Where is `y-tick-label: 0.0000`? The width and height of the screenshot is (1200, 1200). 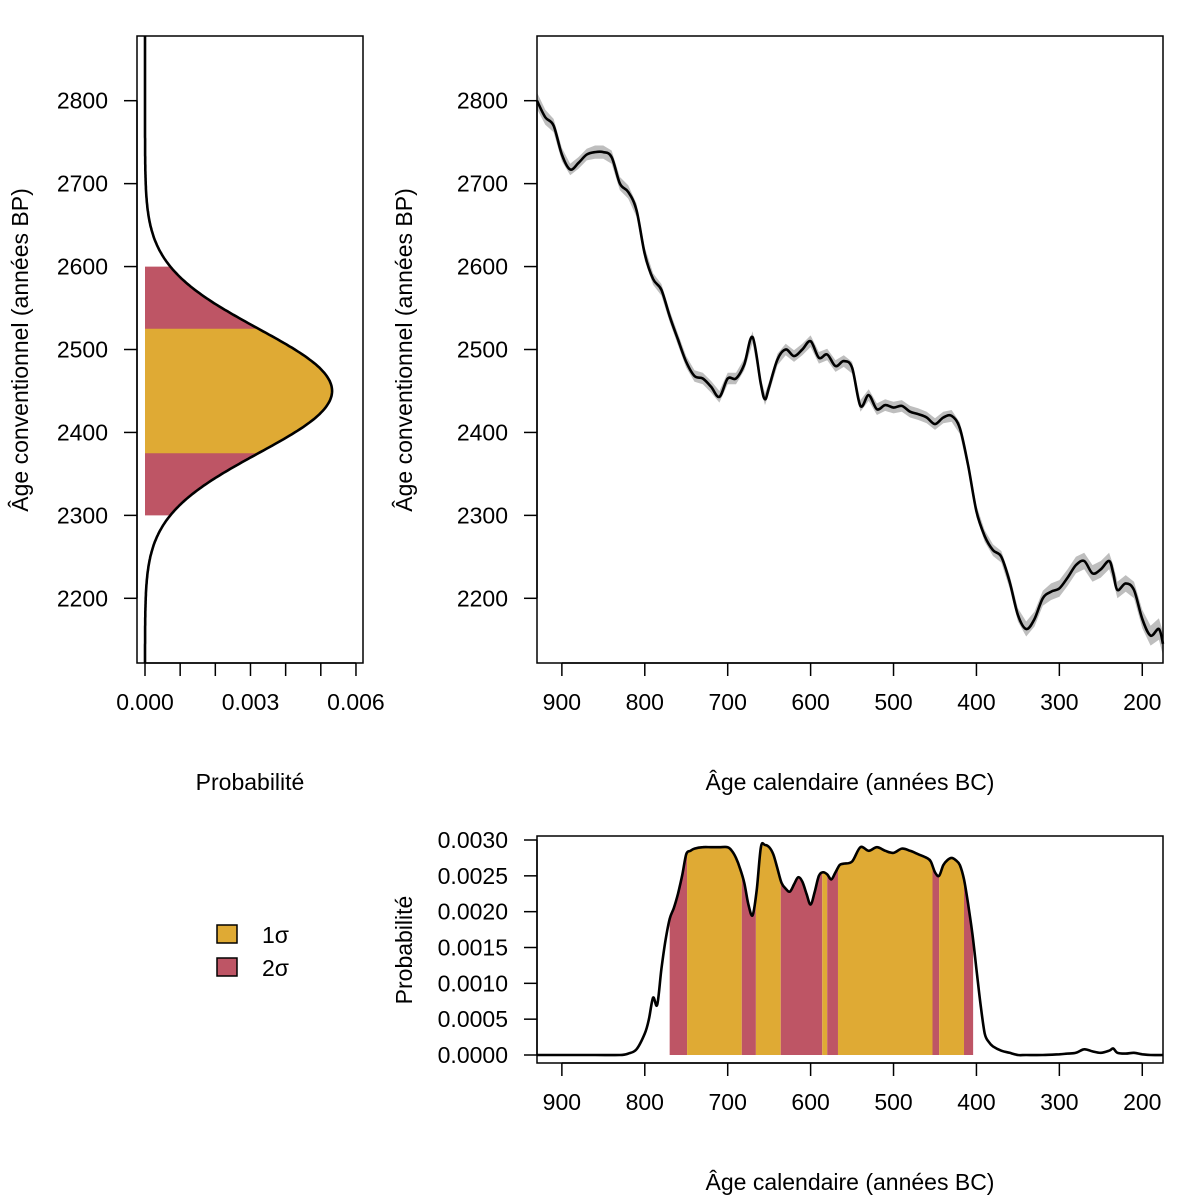 y-tick-label: 0.0000 is located at coordinates (473, 1055).